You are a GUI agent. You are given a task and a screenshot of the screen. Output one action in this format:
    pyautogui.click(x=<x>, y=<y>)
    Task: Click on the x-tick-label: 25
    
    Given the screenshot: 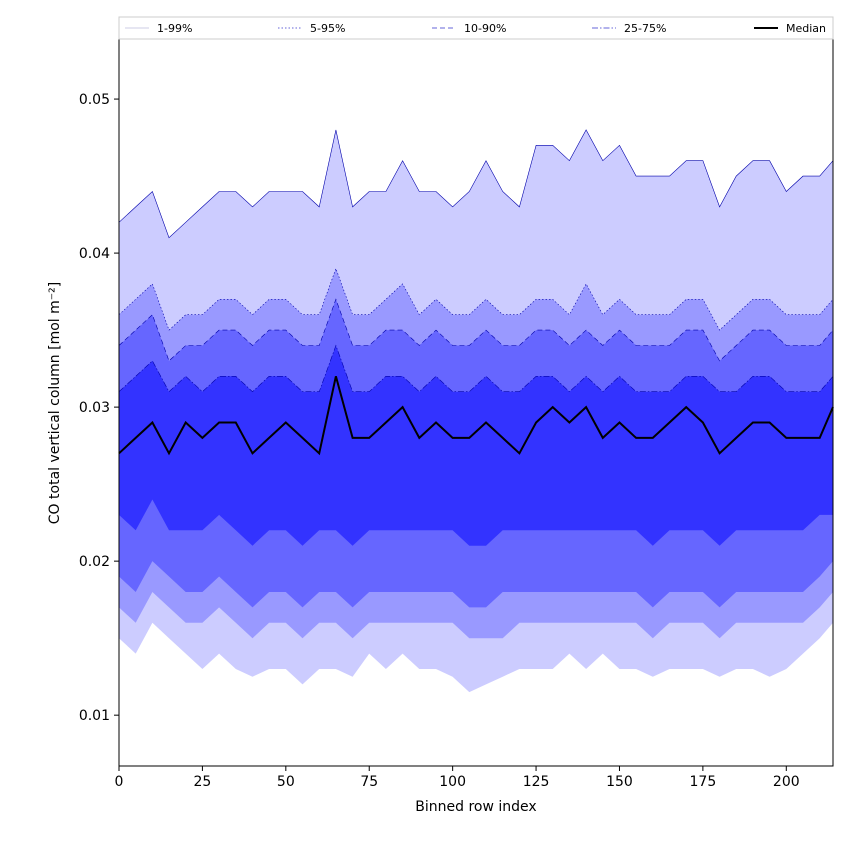 What is the action you would take?
    pyautogui.click(x=202, y=782)
    